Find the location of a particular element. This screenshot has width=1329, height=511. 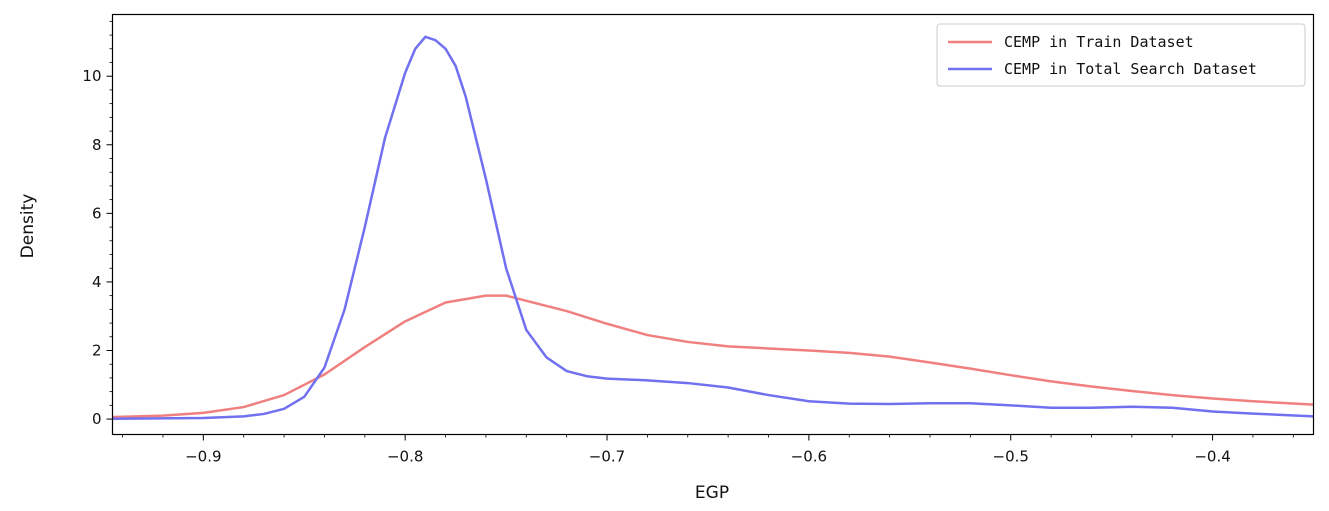

legend-label-total-search: CEMP in Total Search Dataset is located at coordinates (1130, 69).